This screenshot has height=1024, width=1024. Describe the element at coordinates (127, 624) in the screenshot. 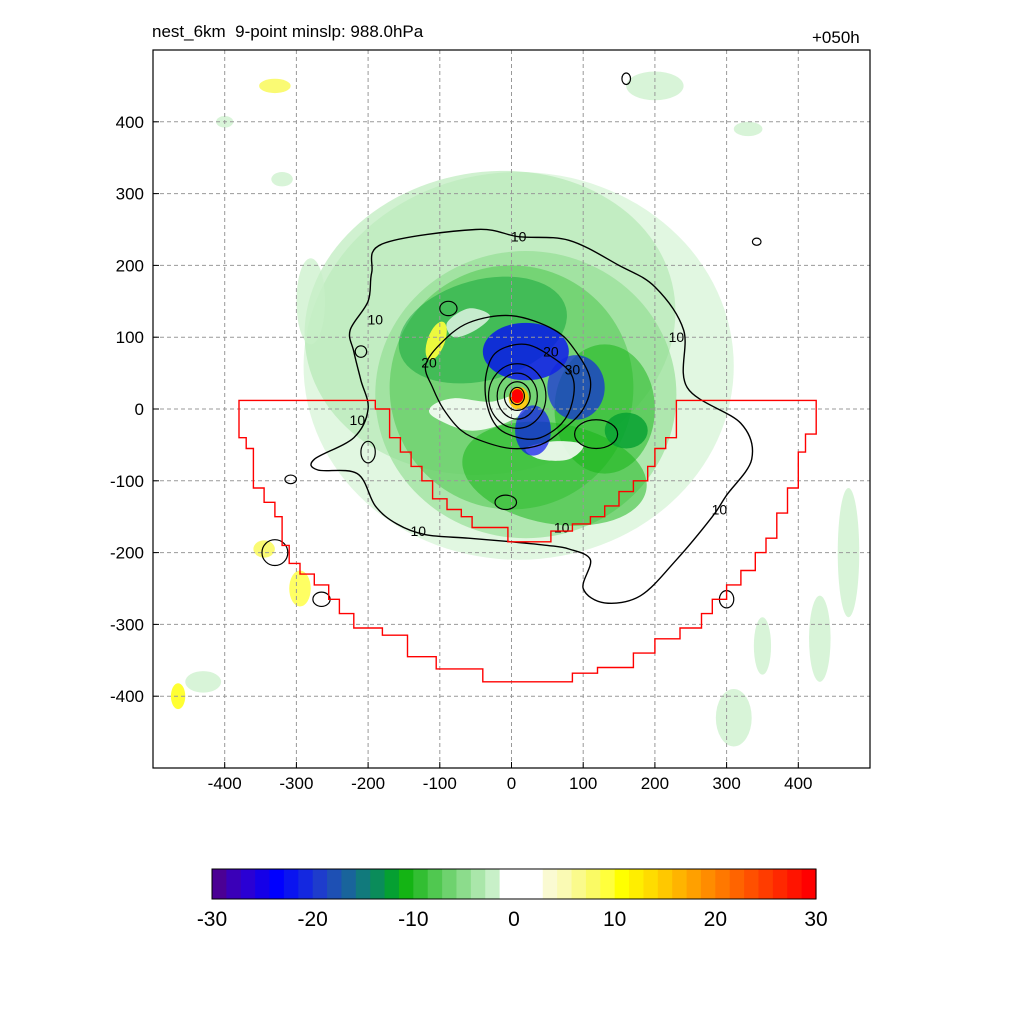

I see `y-tick-label: -300` at that location.